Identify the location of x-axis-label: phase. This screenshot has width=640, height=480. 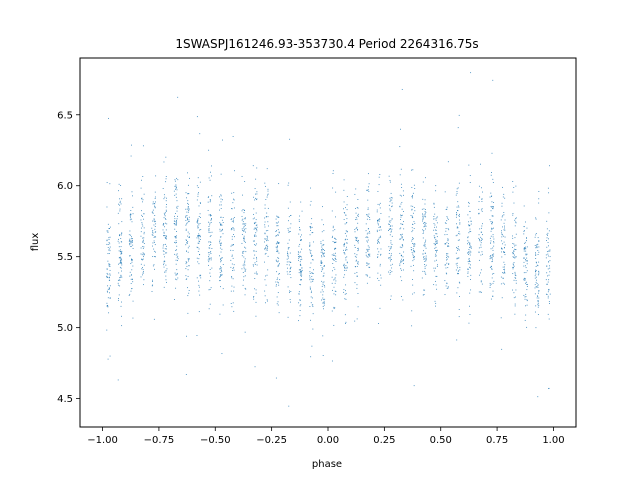
(327, 464).